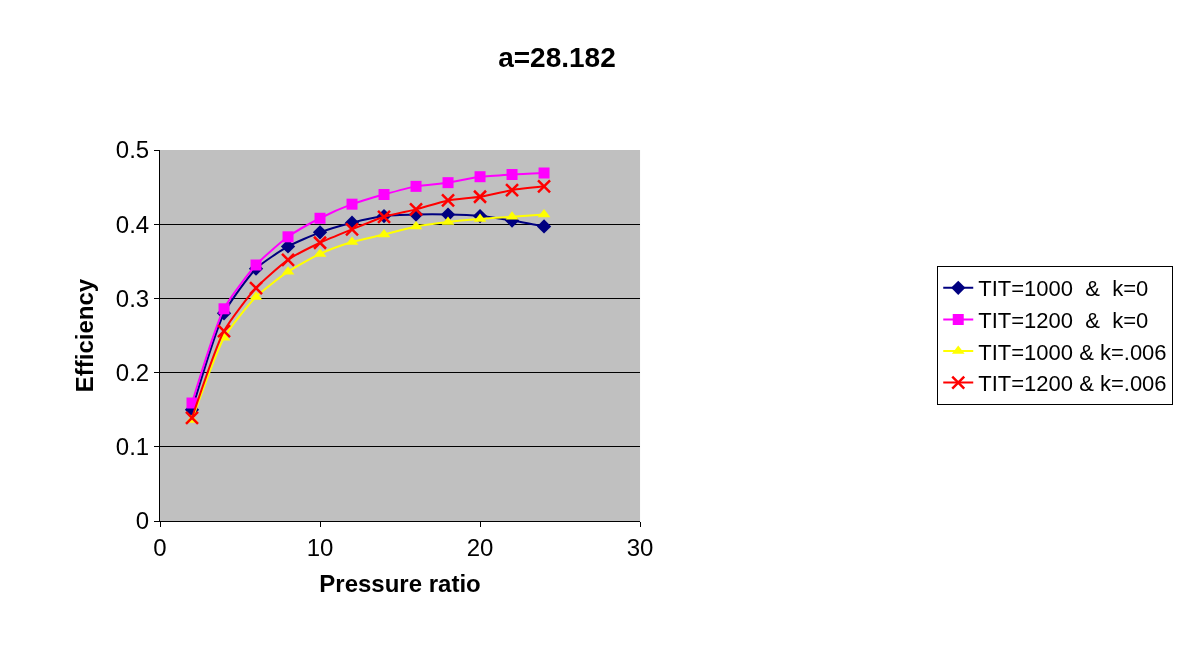 The image size is (1185, 671). What do you see at coordinates (142, 521) in the screenshot?
I see `y-tick-label: 0` at bounding box center [142, 521].